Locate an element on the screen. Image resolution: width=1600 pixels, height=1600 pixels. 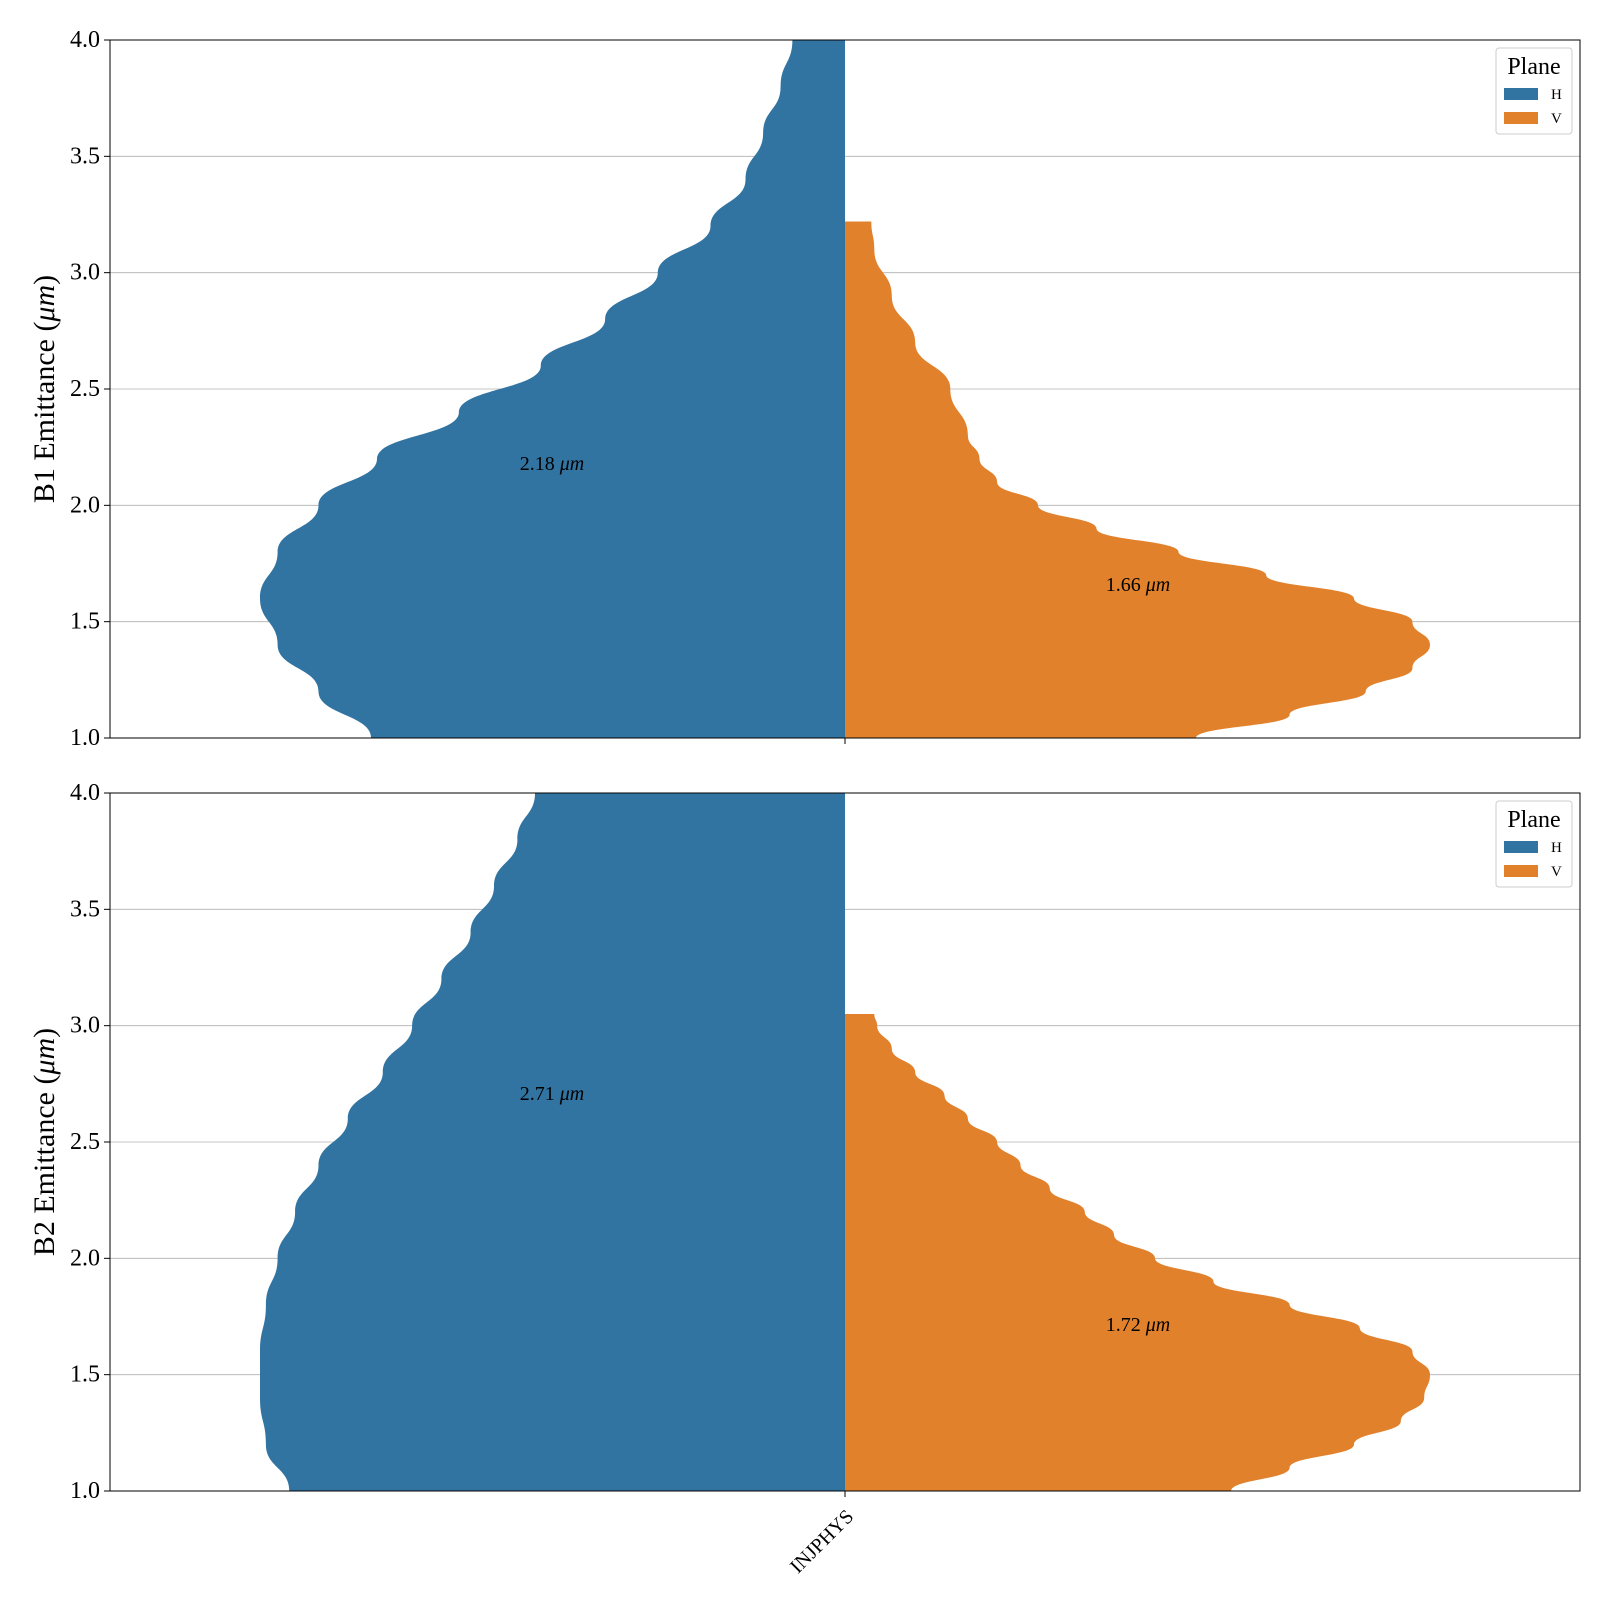
b1-y-axis-title: B1 Emittance (μm) is located at coordinates (44, 389).